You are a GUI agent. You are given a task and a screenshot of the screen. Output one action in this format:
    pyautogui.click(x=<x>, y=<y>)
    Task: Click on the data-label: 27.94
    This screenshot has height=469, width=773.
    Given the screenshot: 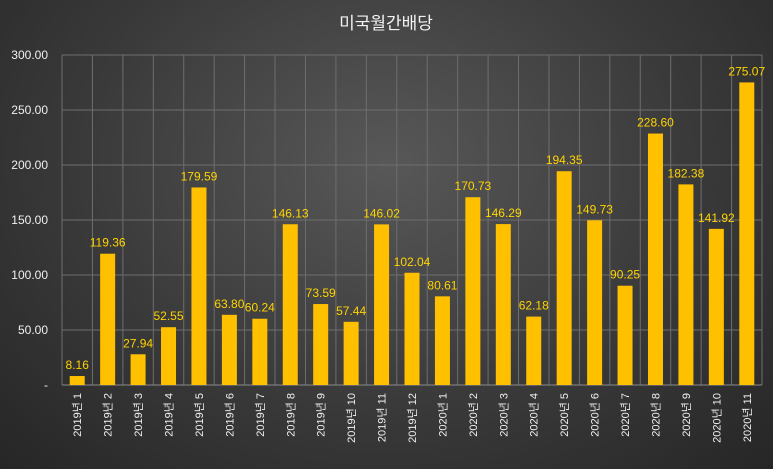 What is the action you would take?
    pyautogui.click(x=138, y=343)
    